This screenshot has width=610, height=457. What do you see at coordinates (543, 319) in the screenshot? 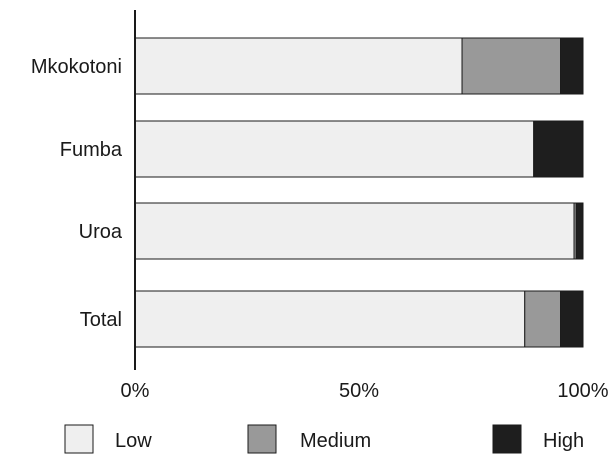
I see `bar-total-medium` at bounding box center [543, 319].